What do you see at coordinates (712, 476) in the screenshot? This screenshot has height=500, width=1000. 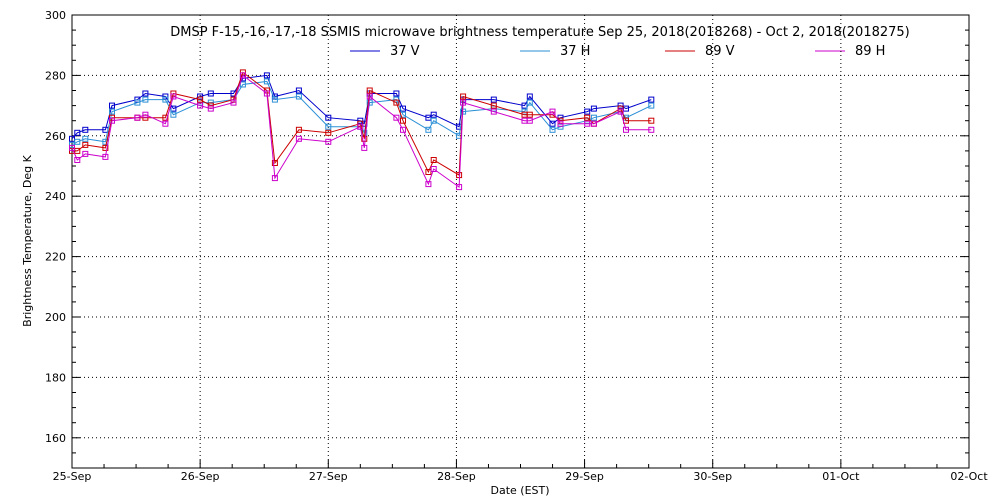 I see `x-tick-label: 30-Sep` at bounding box center [712, 476].